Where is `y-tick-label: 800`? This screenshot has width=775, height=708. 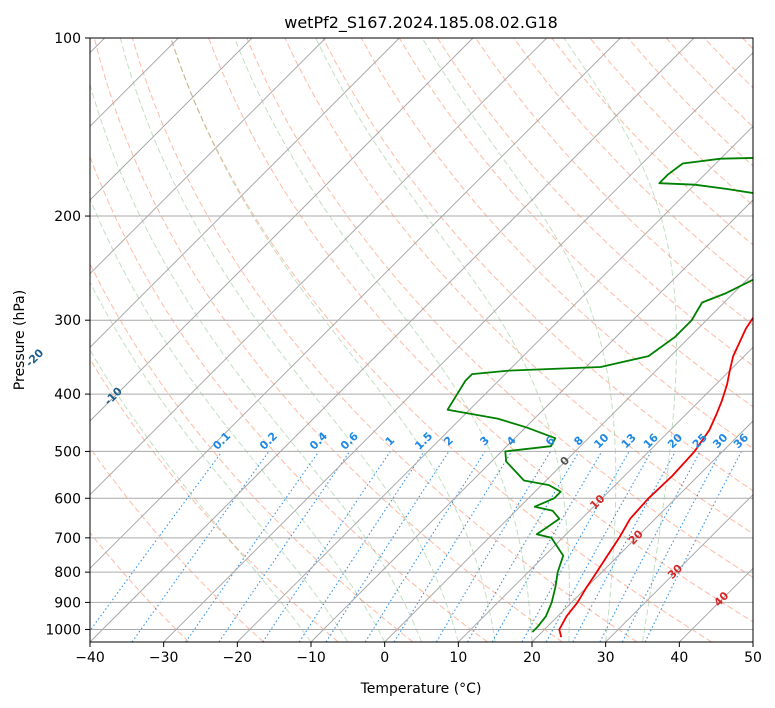
y-tick-label: 800 is located at coordinates (67, 573).